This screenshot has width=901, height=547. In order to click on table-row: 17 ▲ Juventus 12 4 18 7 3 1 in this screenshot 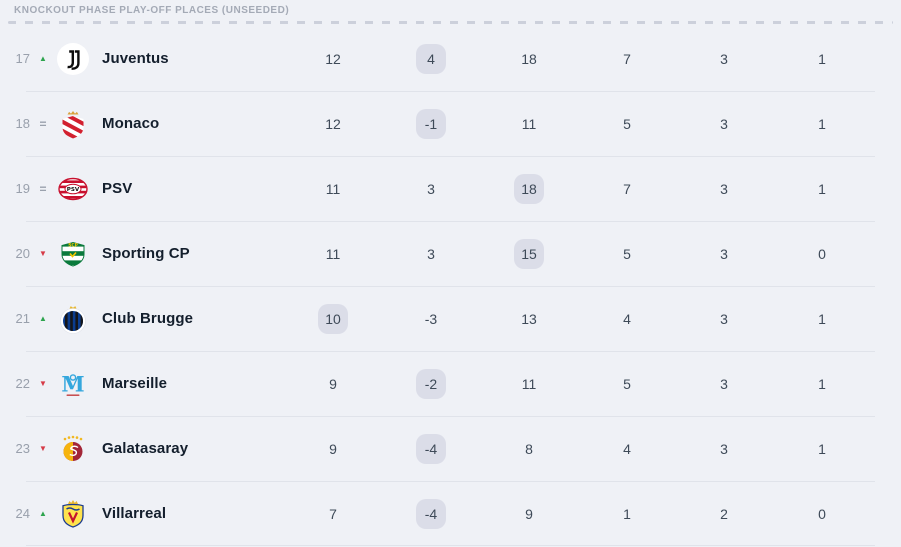, I will do `click(450, 58)`.